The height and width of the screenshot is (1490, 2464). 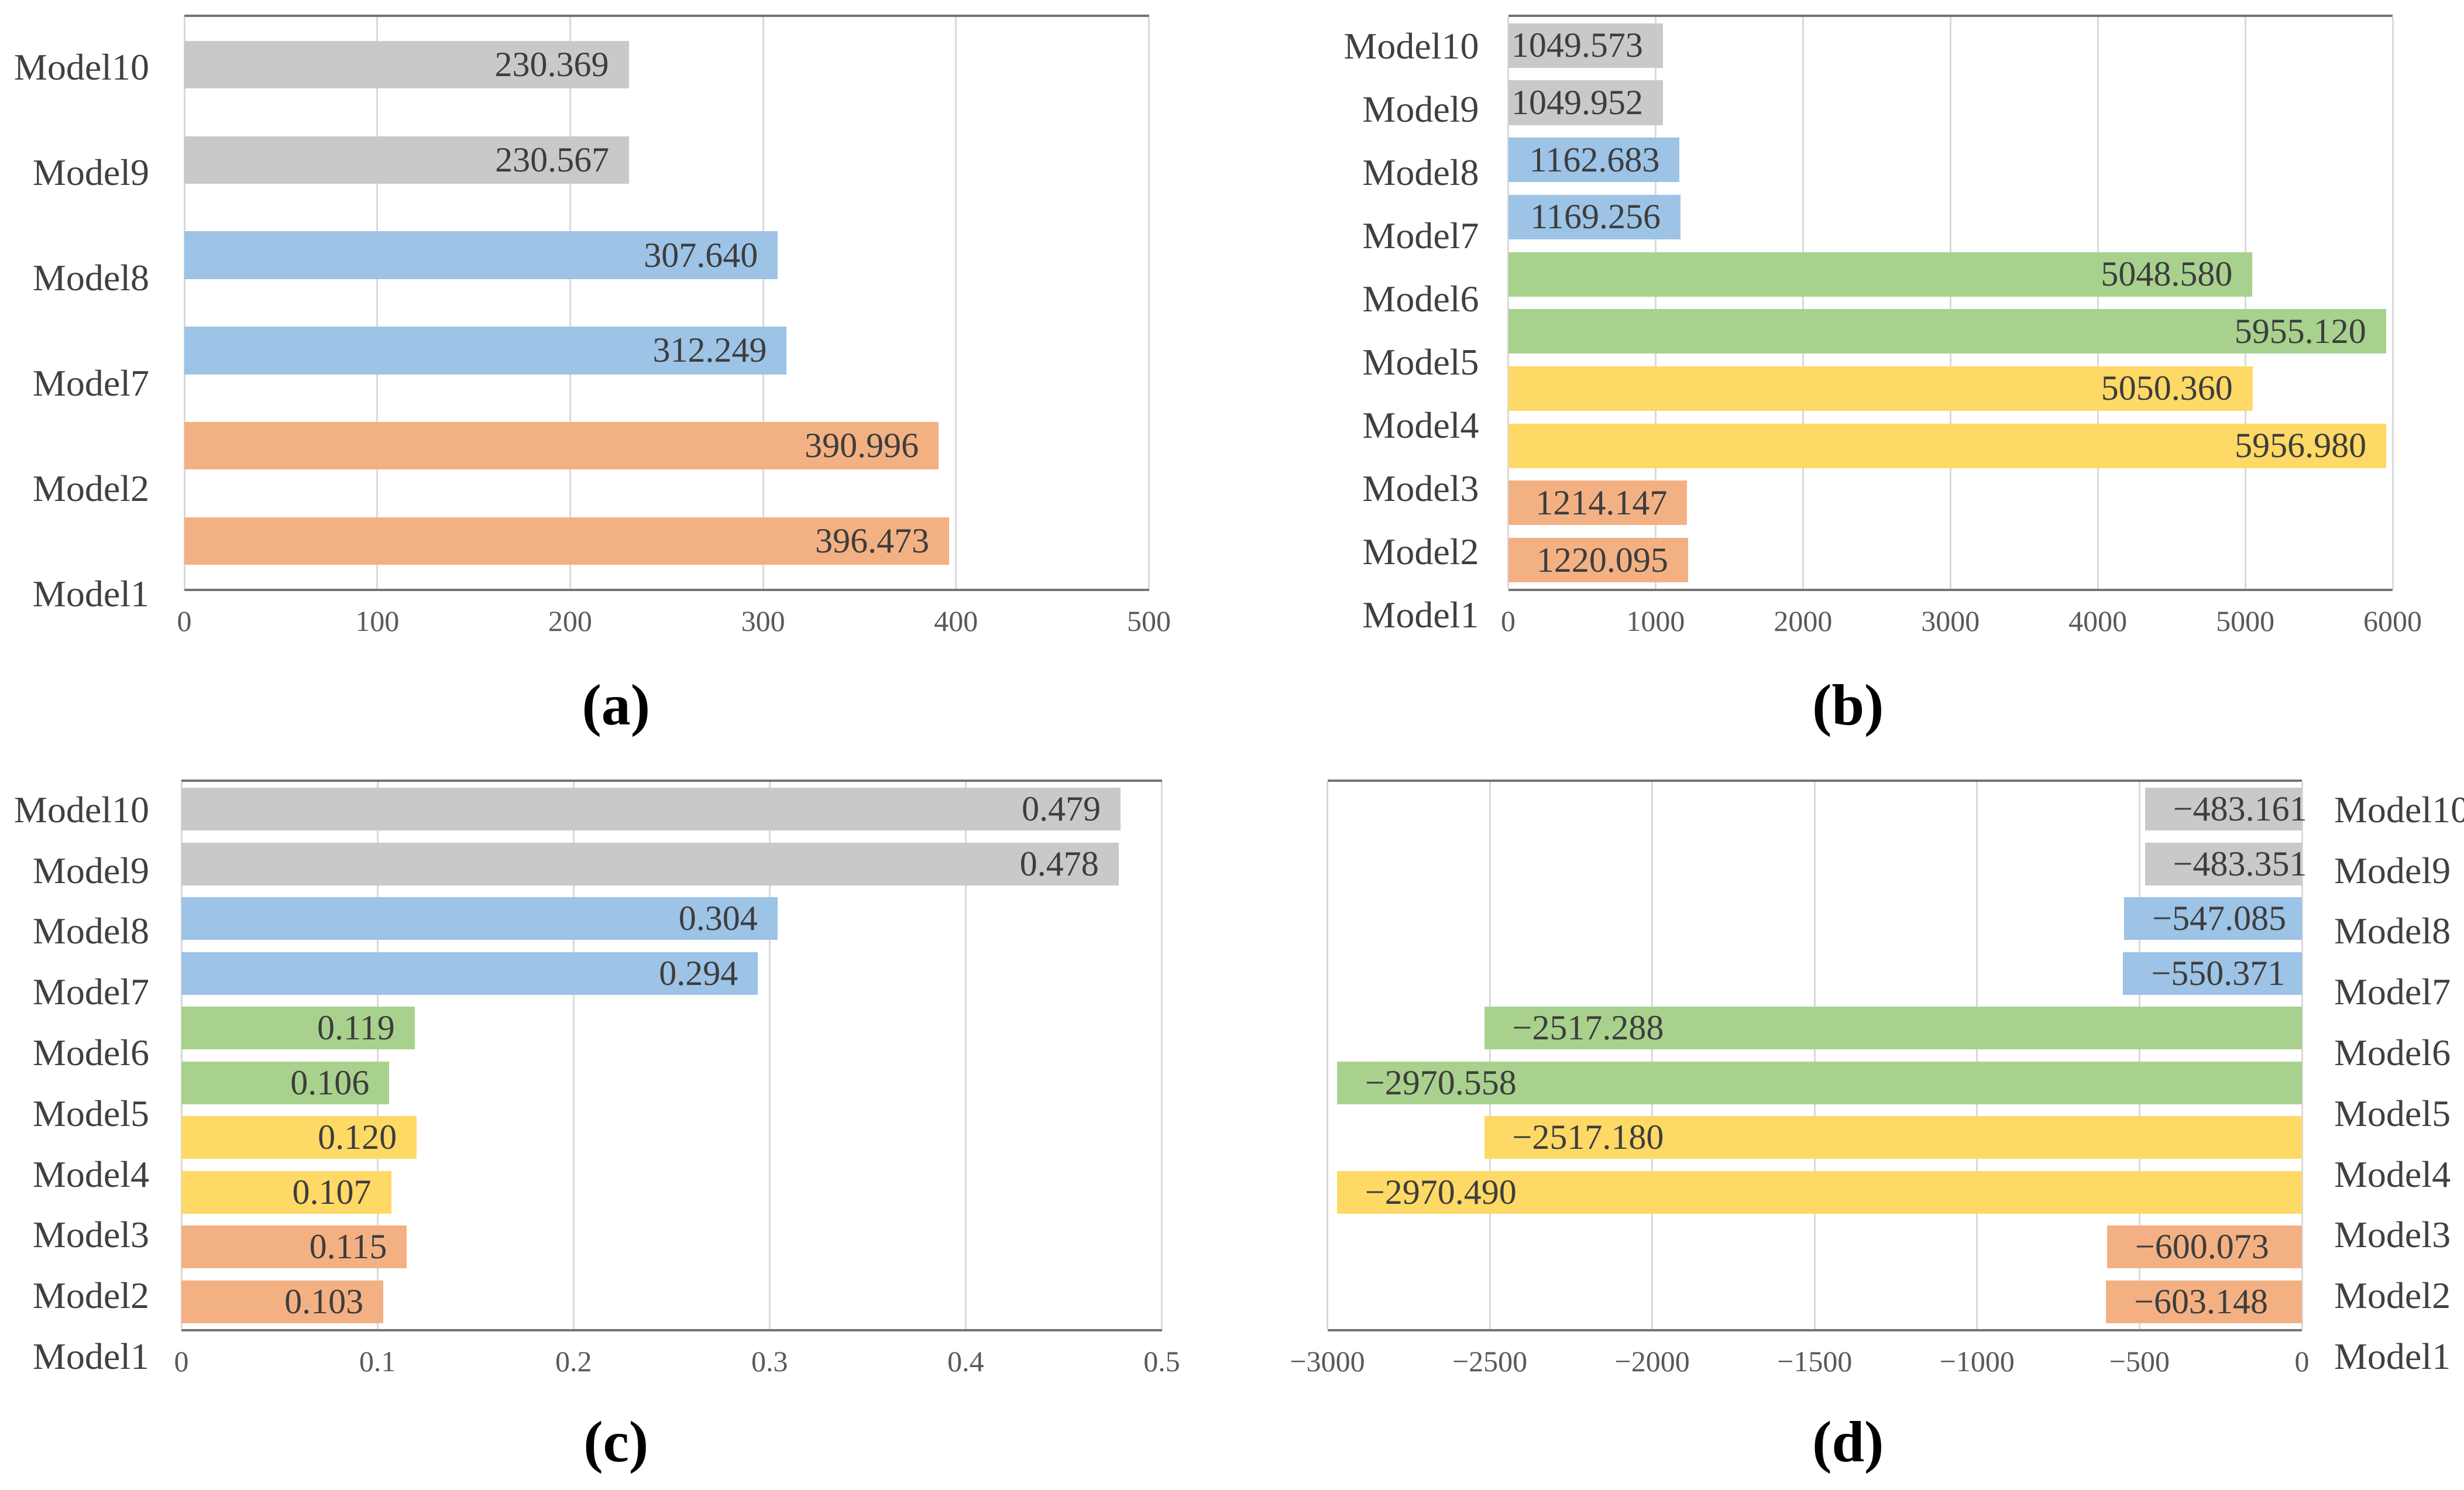 What do you see at coordinates (2212, 973) in the screenshot?
I see `bar-model7: −550.371` at bounding box center [2212, 973].